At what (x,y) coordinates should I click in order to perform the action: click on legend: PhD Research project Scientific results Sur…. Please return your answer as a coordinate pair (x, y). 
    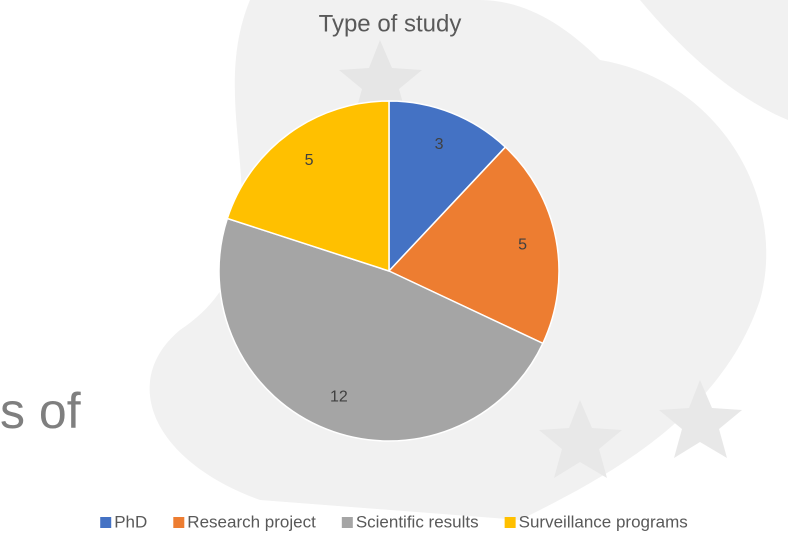
    Looking at the image, I should click on (394, 521).